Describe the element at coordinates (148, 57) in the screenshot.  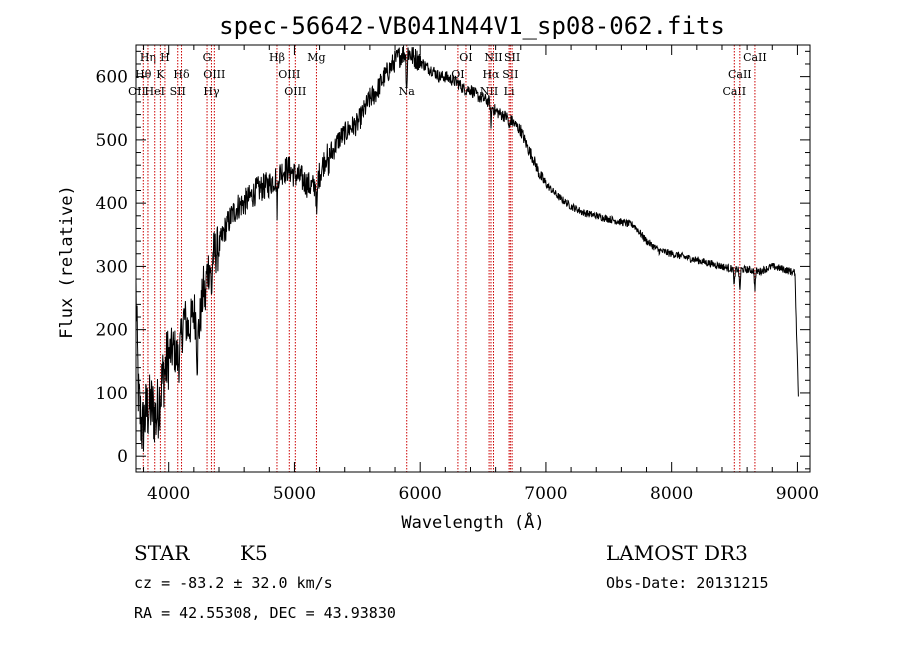
I see `spectral-line-label: Hη` at that location.